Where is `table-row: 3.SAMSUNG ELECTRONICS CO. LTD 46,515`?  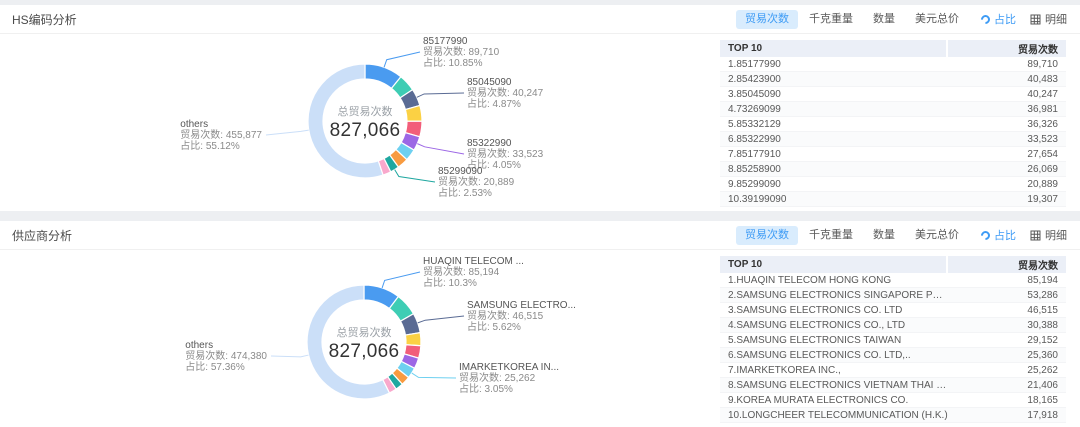 table-row: 3.SAMSUNG ELECTRONICS CO. LTD 46,515 is located at coordinates (893, 310).